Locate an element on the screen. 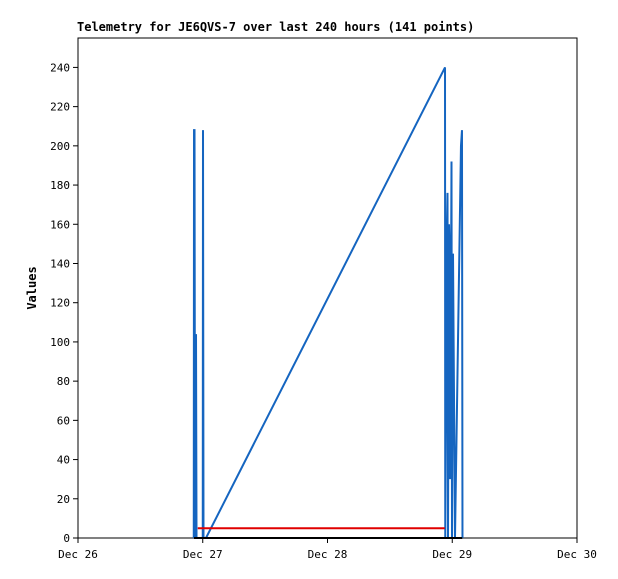 The width and height of the screenshot is (618, 579). y-tick-label: 80 is located at coordinates (63, 381).